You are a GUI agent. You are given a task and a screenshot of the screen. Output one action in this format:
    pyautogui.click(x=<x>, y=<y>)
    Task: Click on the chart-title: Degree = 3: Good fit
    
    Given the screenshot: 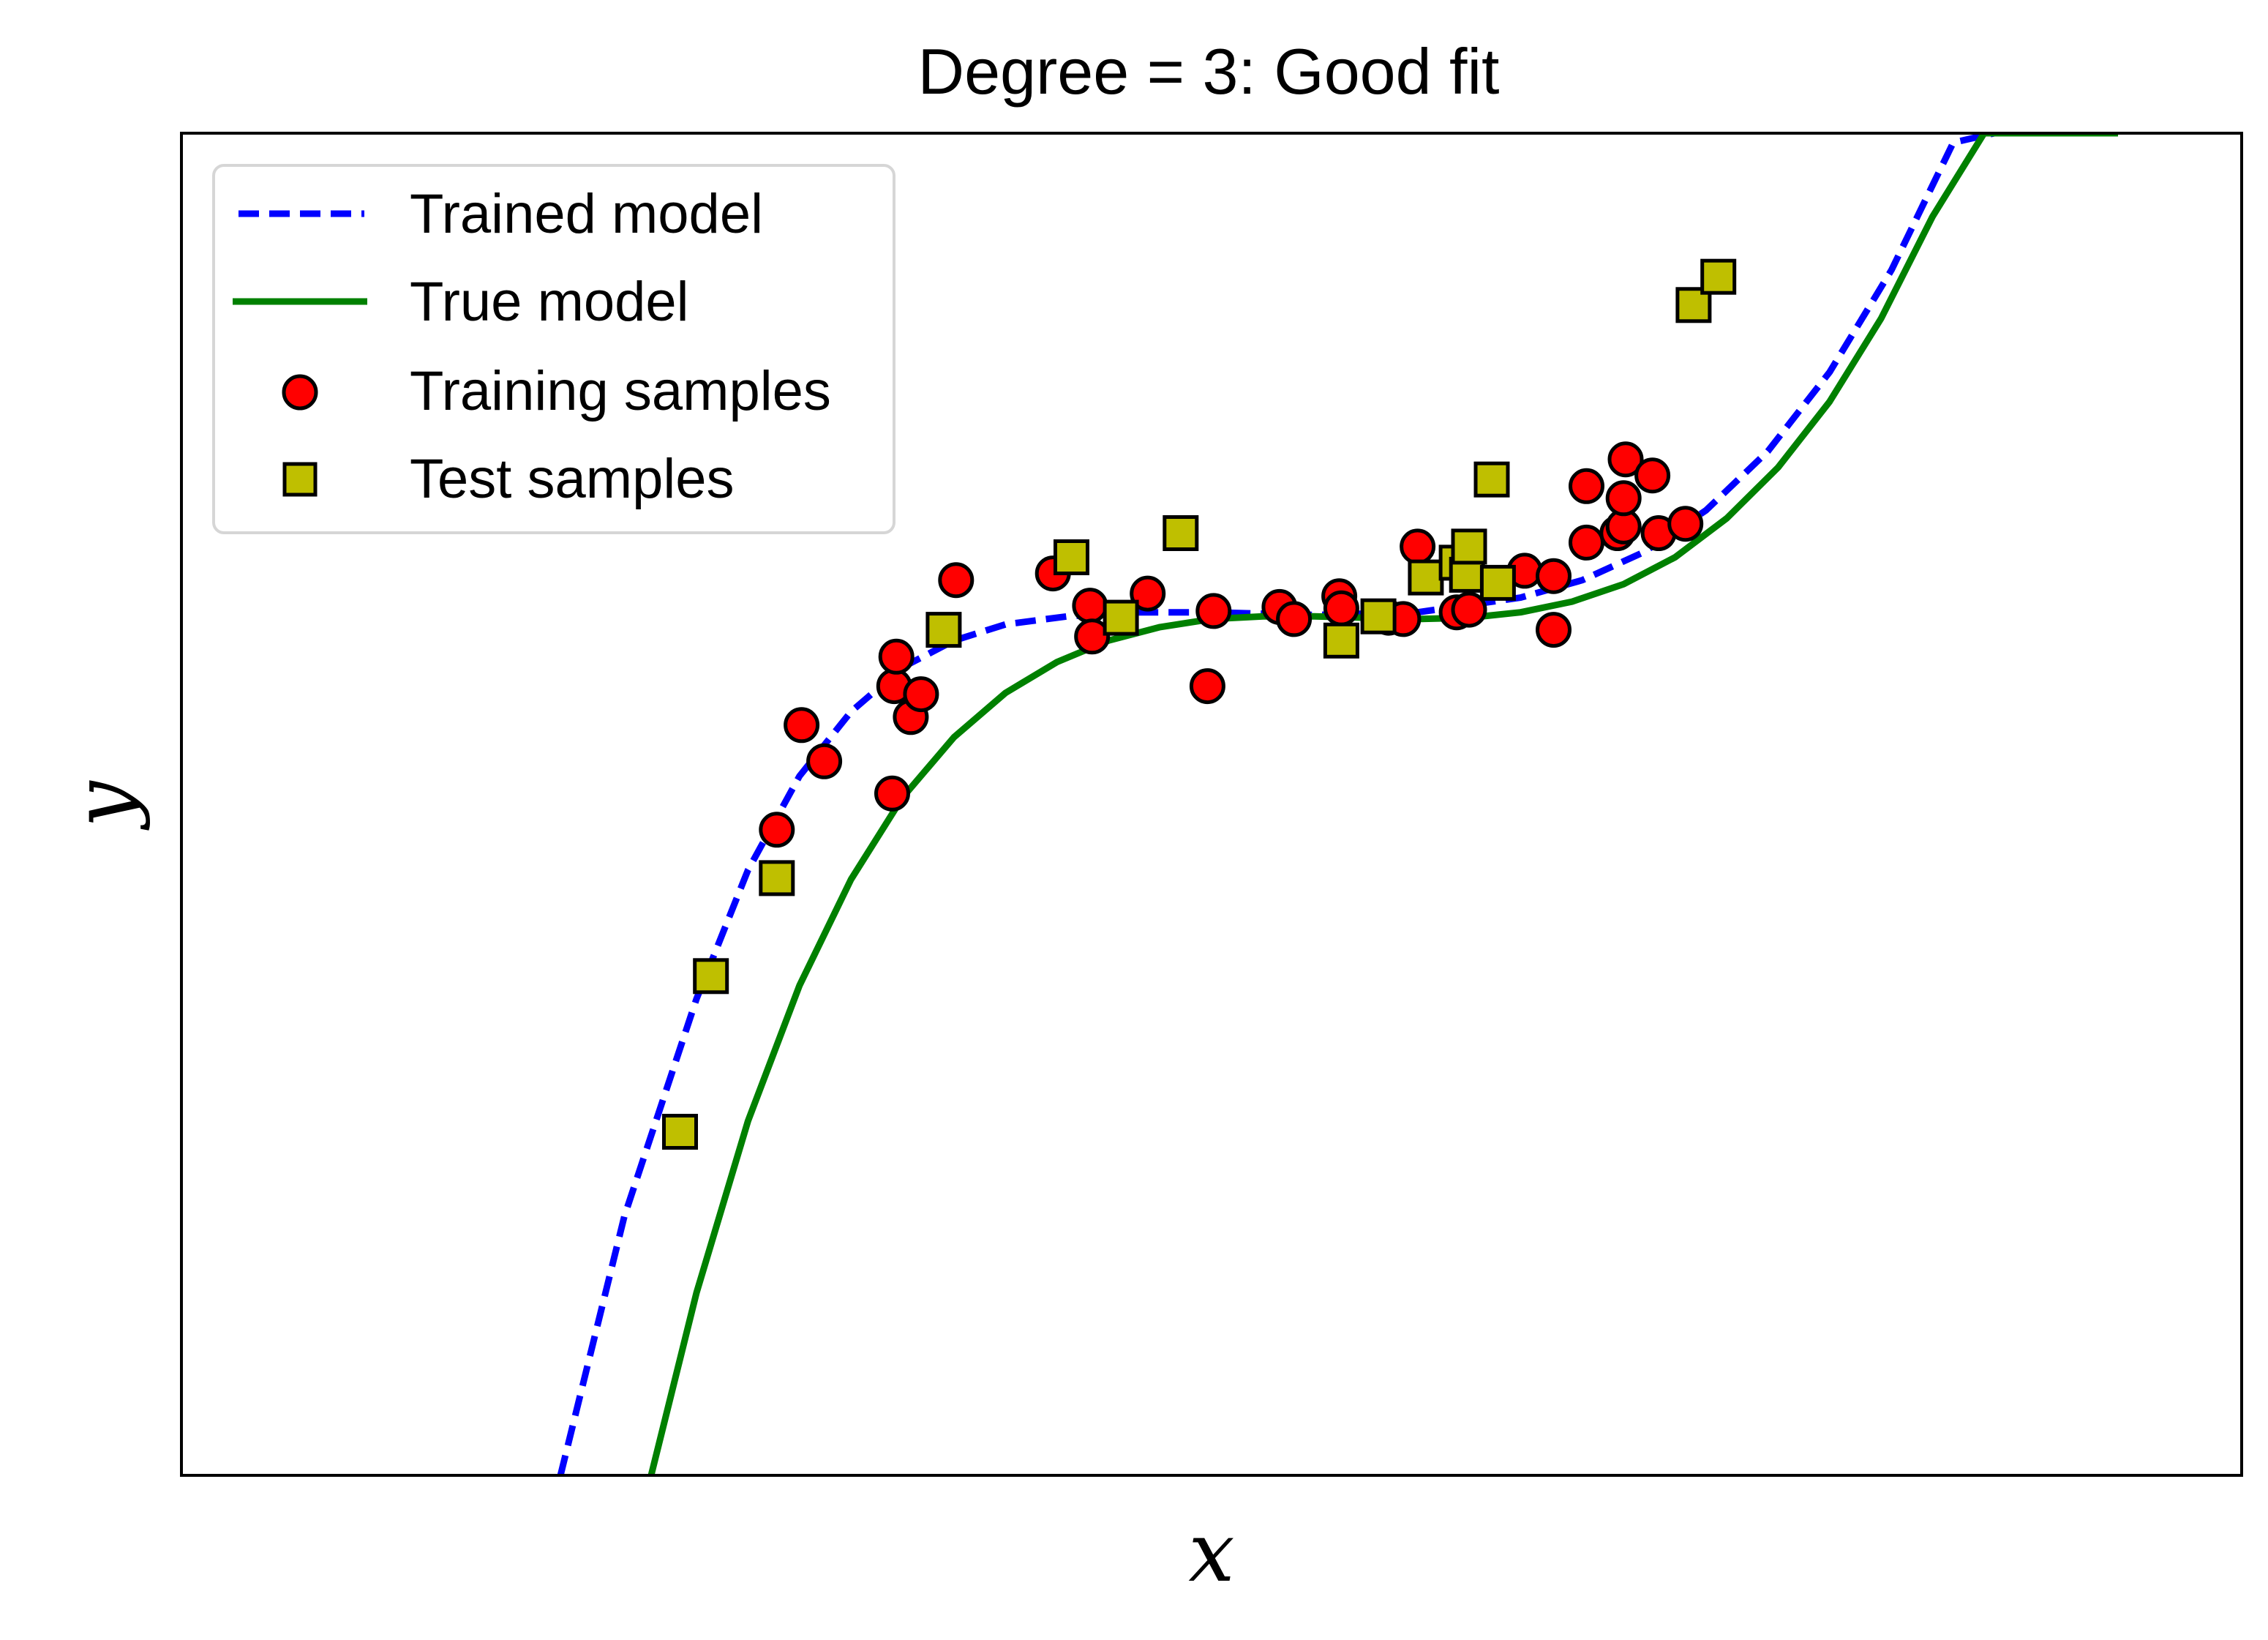 What is the action you would take?
    pyautogui.click(x=1209, y=71)
    